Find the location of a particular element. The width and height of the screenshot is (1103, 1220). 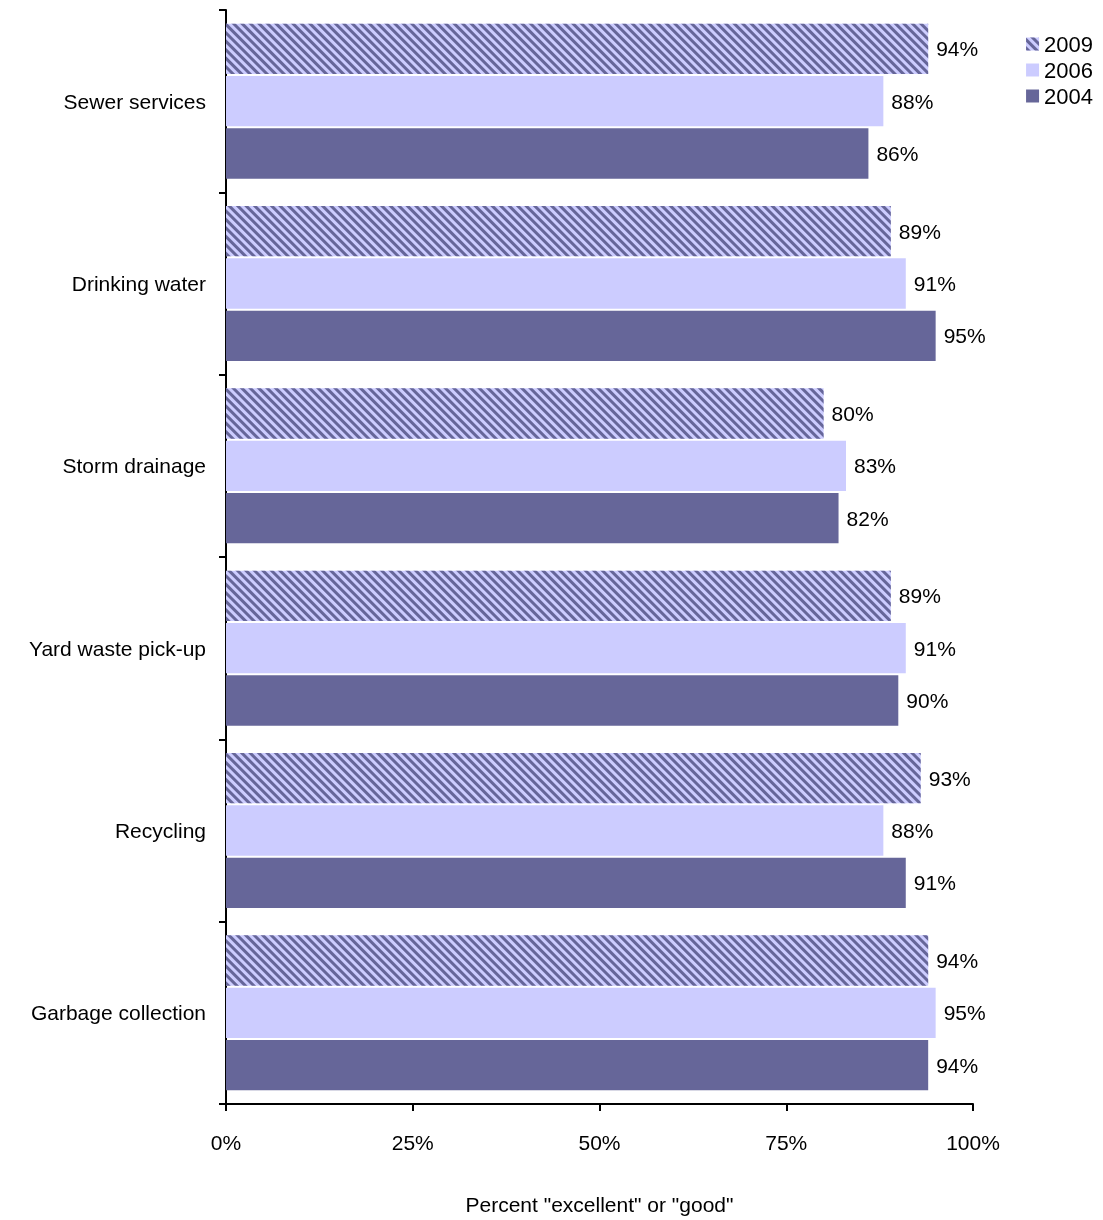

x-tick-label: 50% is located at coordinates (599, 1142).